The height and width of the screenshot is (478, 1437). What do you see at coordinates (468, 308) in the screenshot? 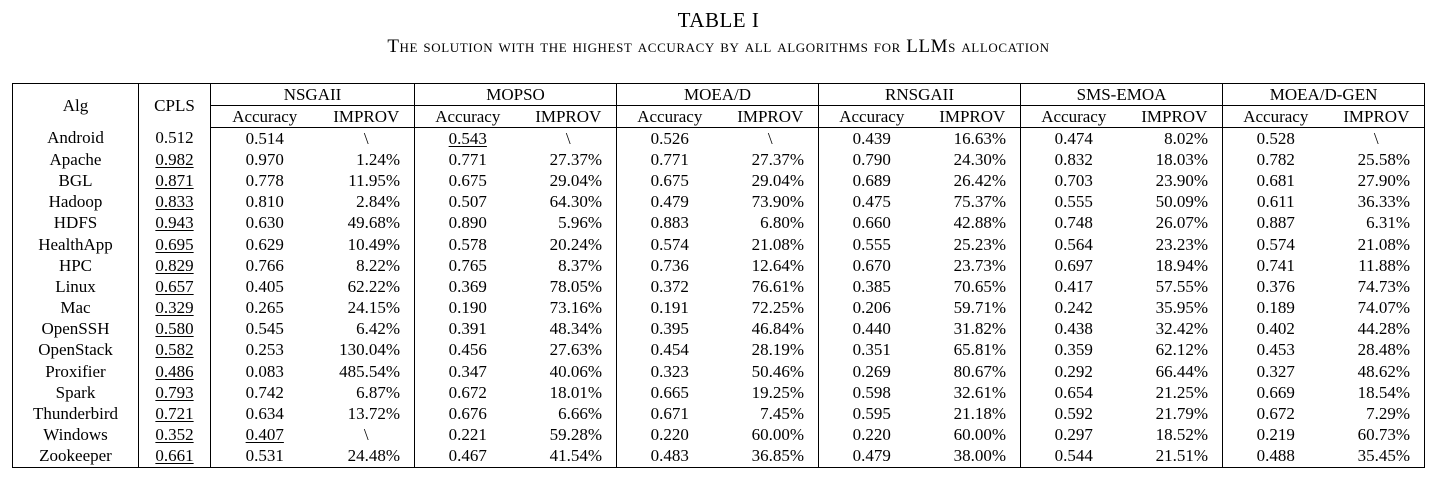
I see `accuracy-cell: 0.190` at bounding box center [468, 308].